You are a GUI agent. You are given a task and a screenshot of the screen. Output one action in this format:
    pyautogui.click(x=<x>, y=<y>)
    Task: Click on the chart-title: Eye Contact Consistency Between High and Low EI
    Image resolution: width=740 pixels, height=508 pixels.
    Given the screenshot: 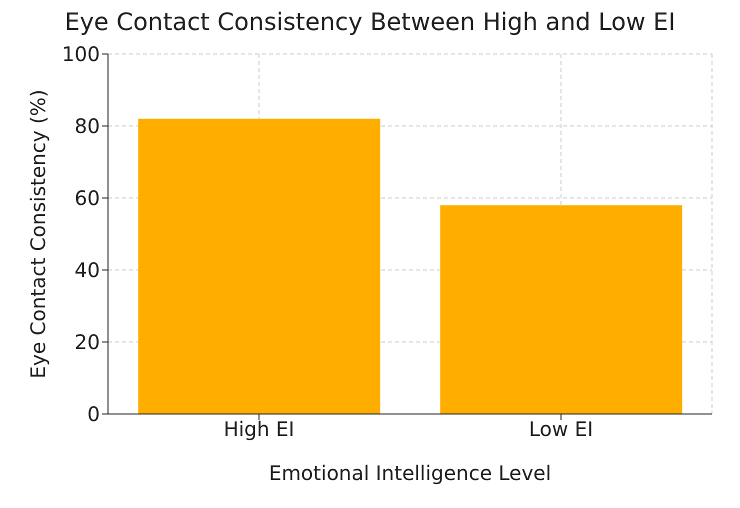 What is the action you would take?
    pyautogui.click(x=370, y=22)
    